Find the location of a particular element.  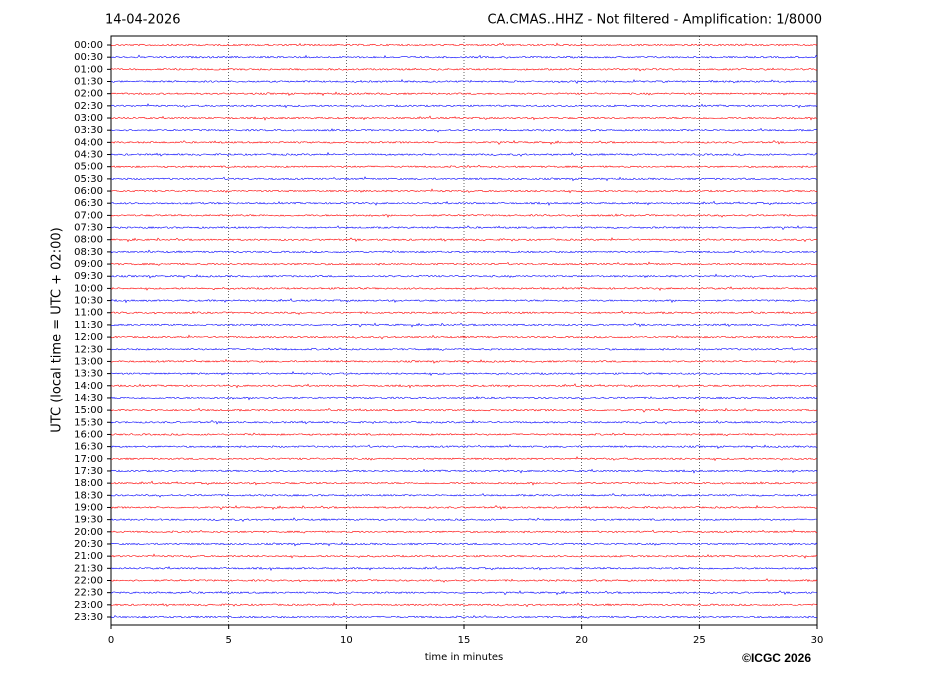

y-tick-label: 08:00 is located at coordinates (88, 240).